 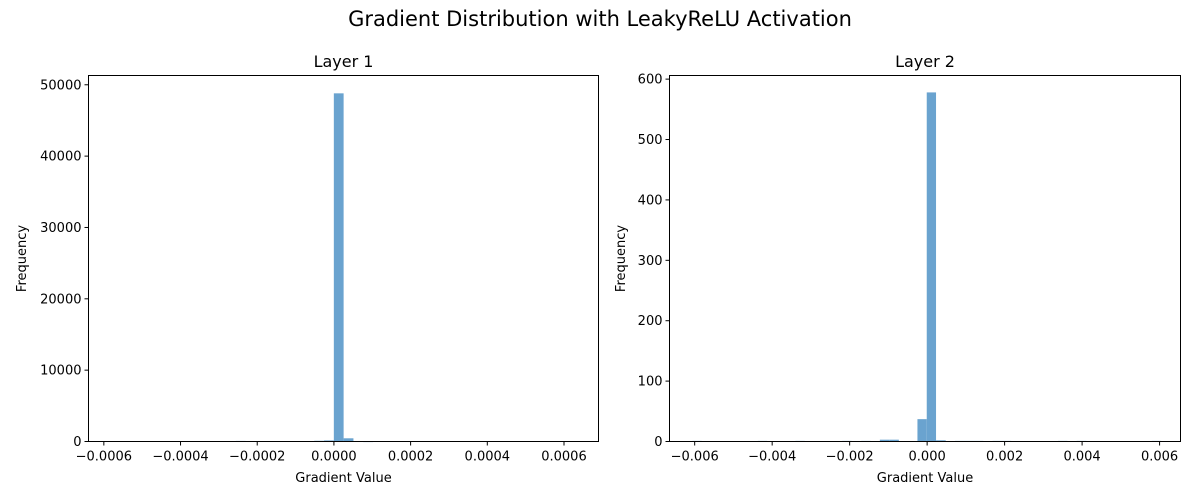 I want to click on x-tick-label: −0.0002, so click(x=257, y=457).